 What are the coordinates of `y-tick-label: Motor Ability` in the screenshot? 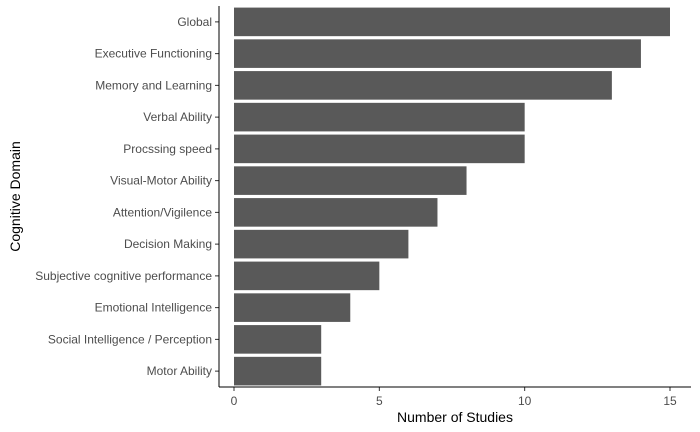 It's located at (179, 371).